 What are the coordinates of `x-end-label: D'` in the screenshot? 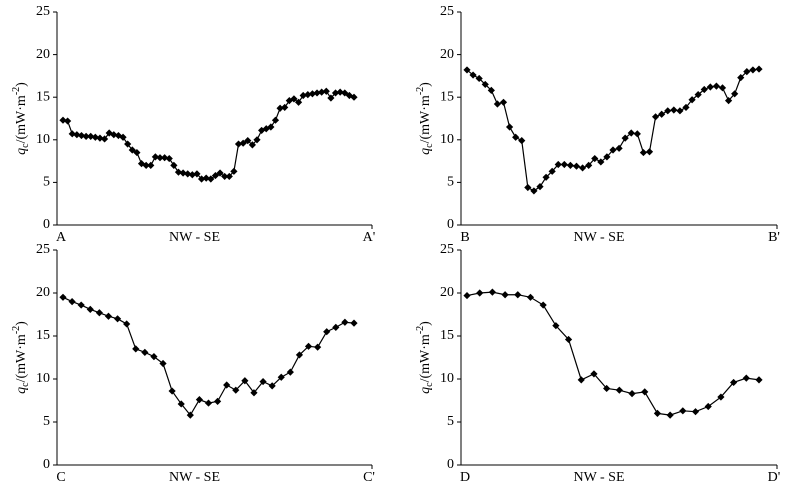 It's located at (774, 477).